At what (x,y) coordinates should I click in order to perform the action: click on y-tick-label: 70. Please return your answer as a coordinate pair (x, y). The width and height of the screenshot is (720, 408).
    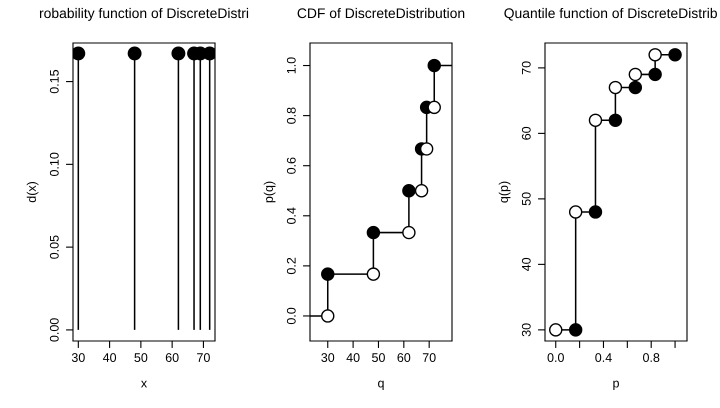
    Looking at the image, I should click on (526, 67).